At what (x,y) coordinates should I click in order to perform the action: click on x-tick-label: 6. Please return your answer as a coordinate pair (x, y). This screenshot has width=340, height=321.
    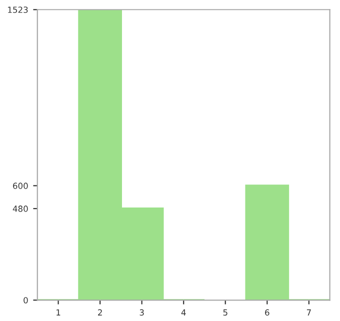
    Looking at the image, I should click on (267, 312).